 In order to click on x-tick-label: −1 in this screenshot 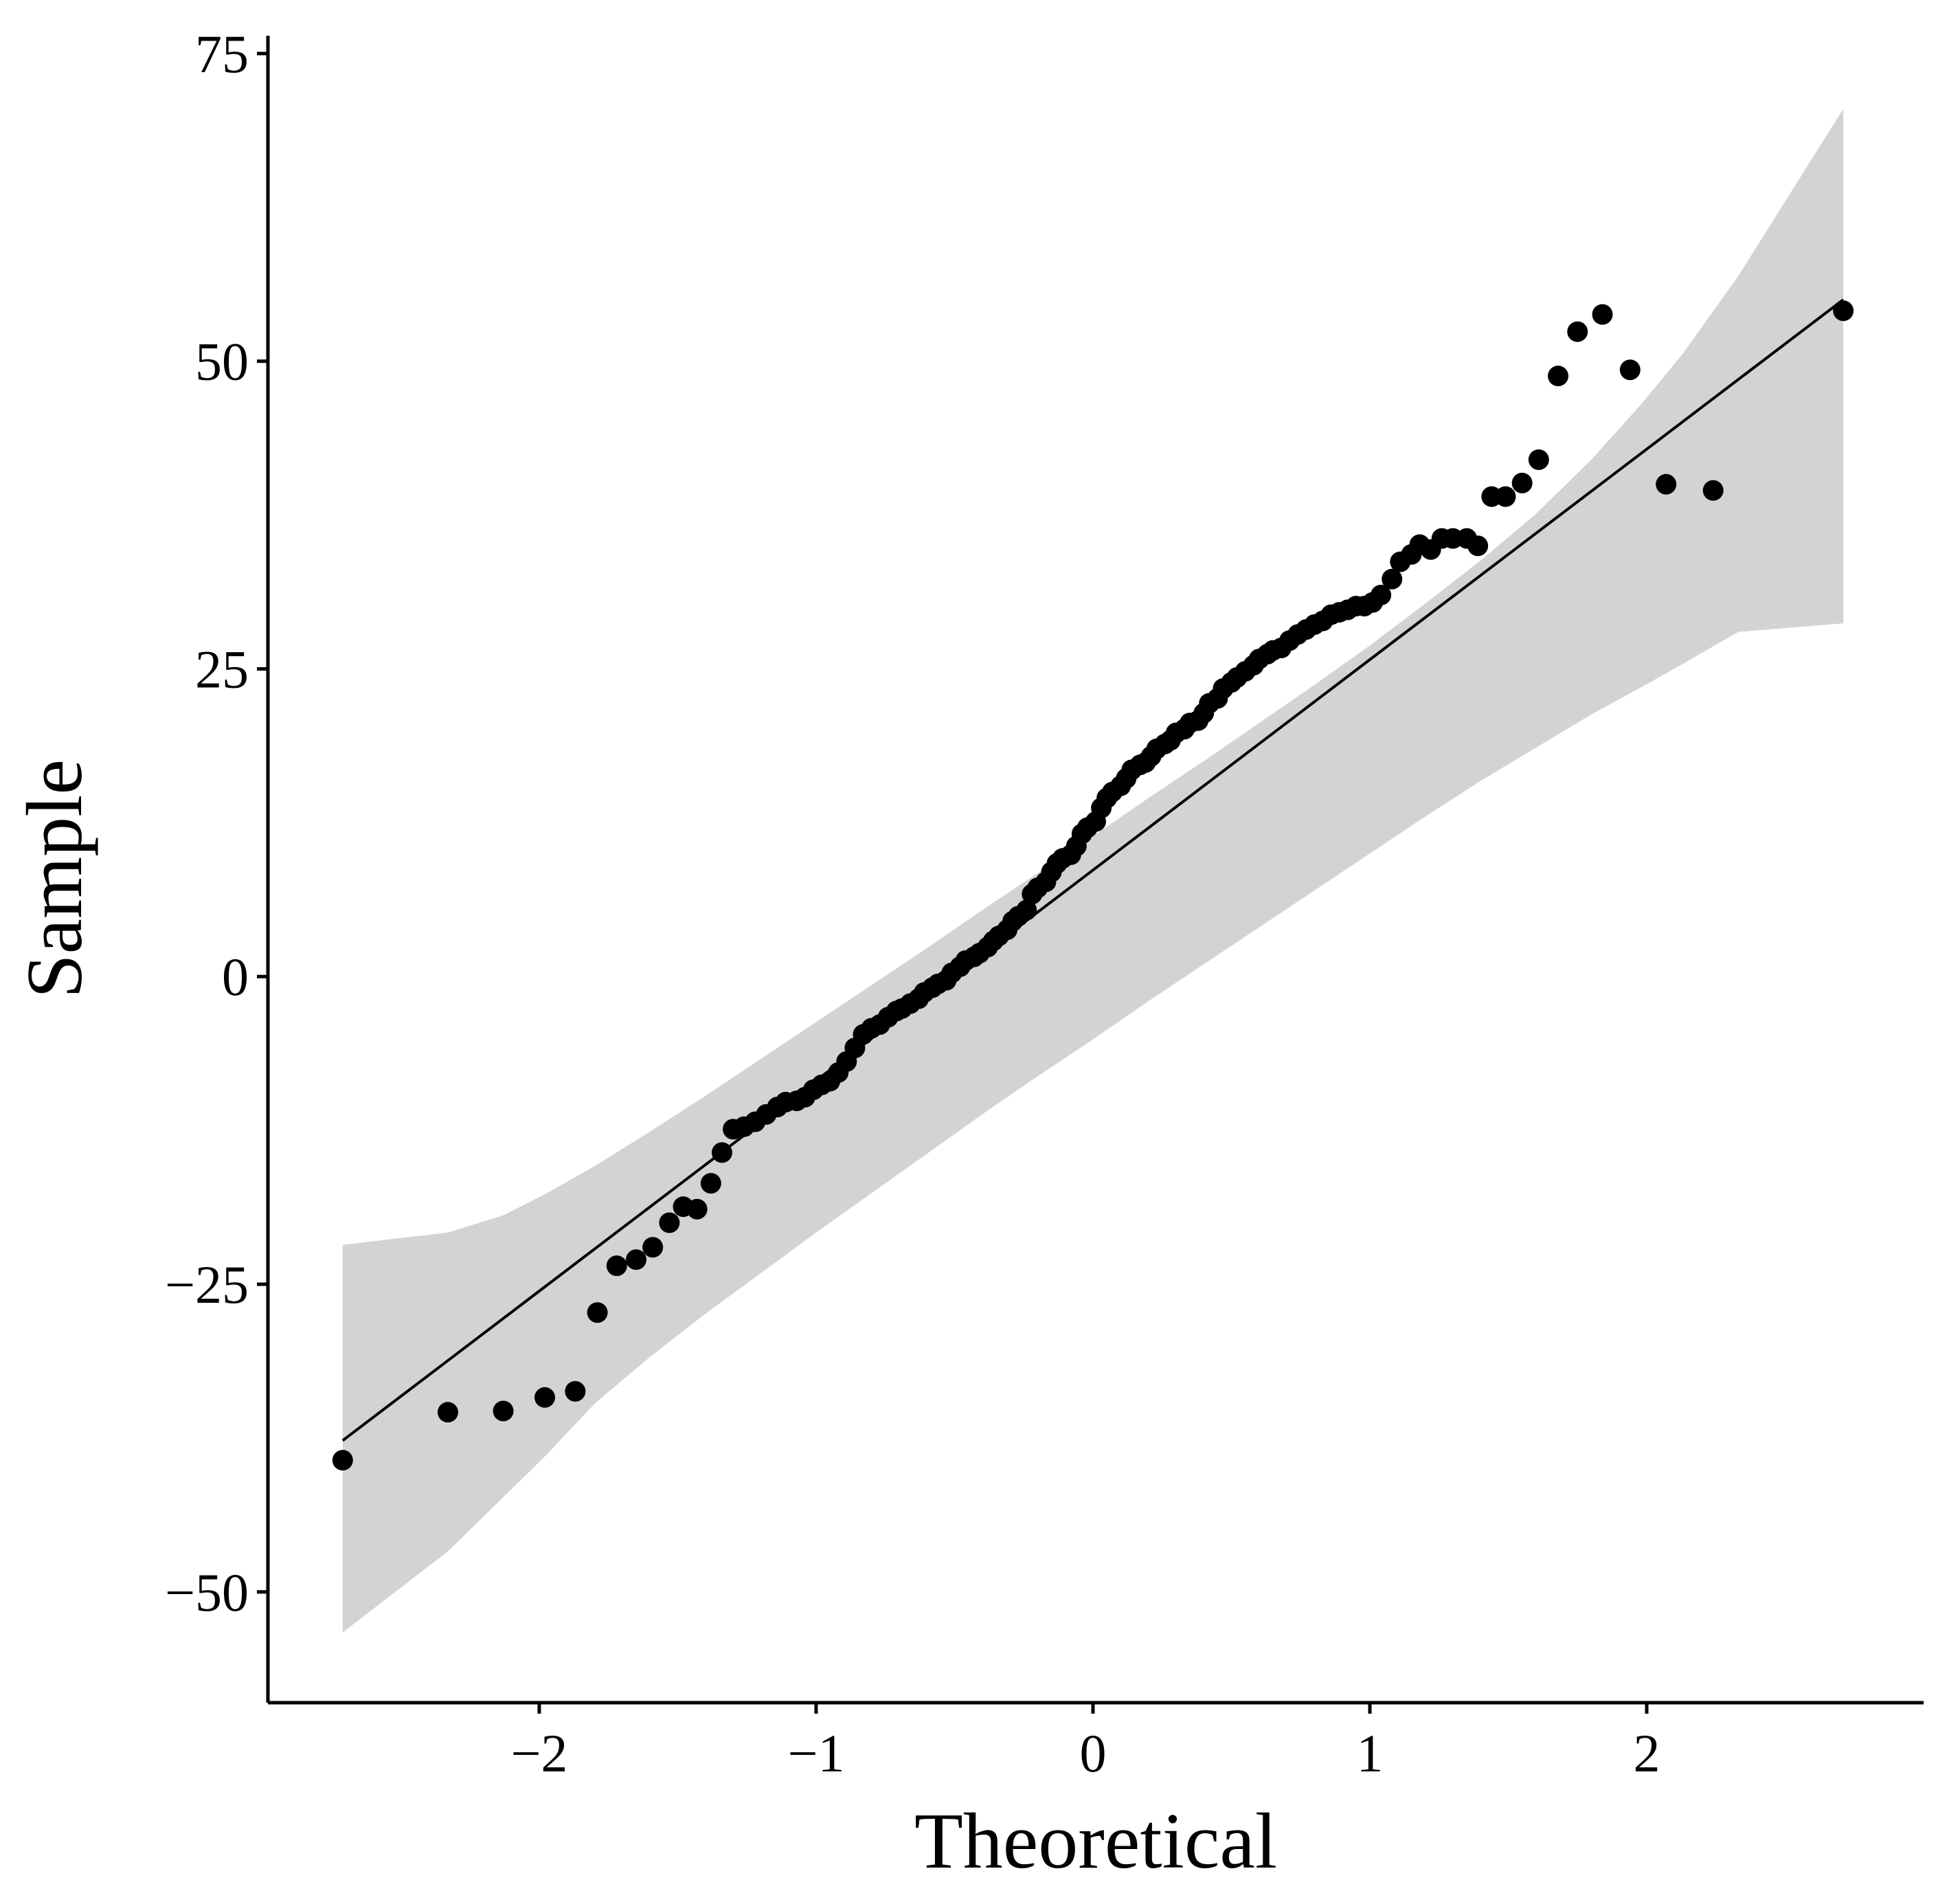, I will do `click(815, 1753)`.